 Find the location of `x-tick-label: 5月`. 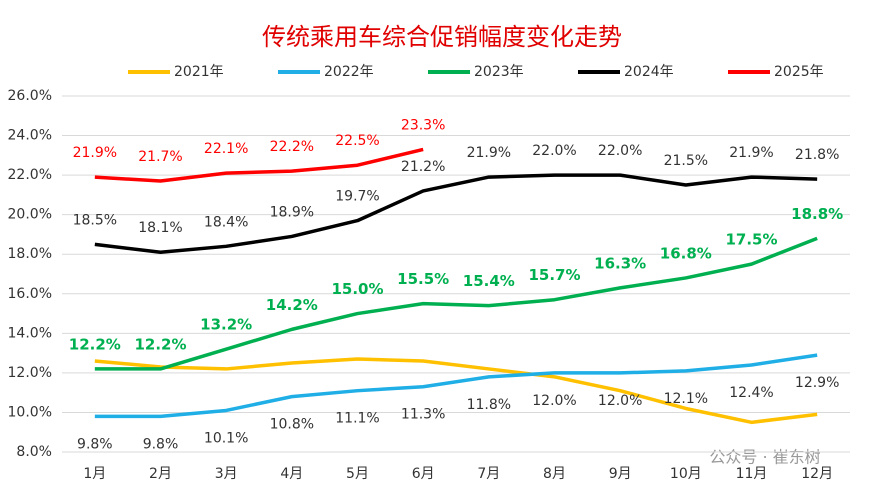

x-tick-label: 5月 is located at coordinates (357, 474).